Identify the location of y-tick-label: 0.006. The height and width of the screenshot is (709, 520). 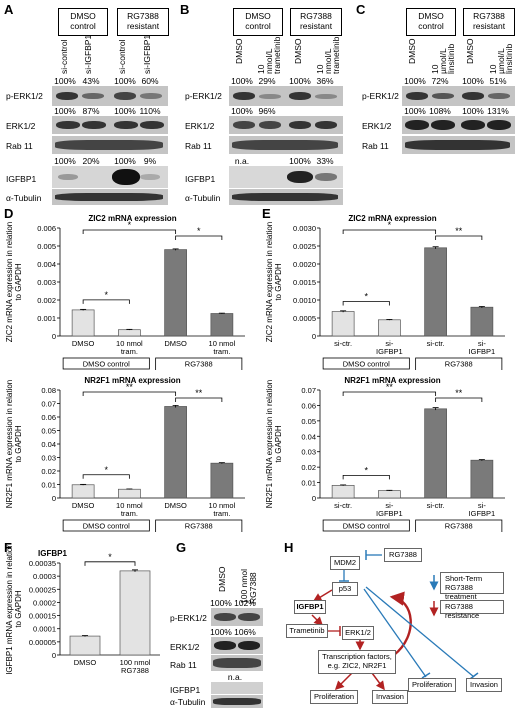
(46, 228).